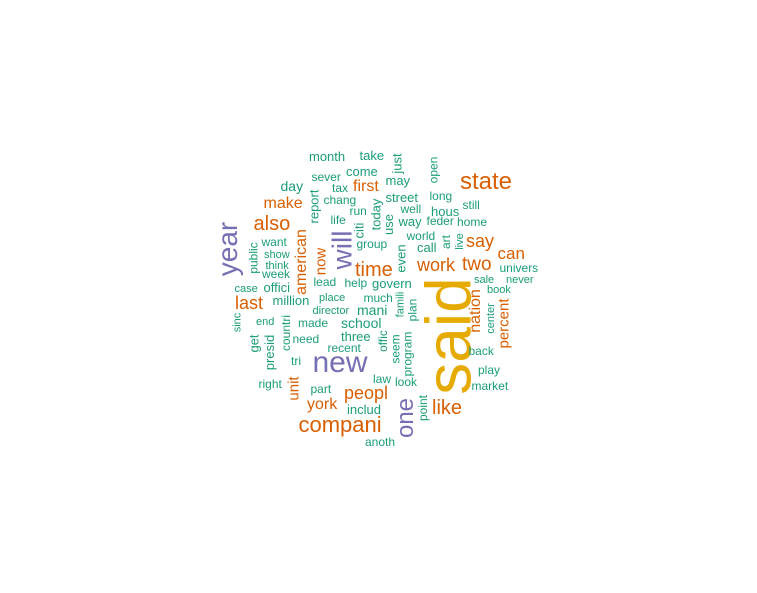 The width and height of the screenshot is (757, 593). I want to click on word-still: still, so click(471, 205).